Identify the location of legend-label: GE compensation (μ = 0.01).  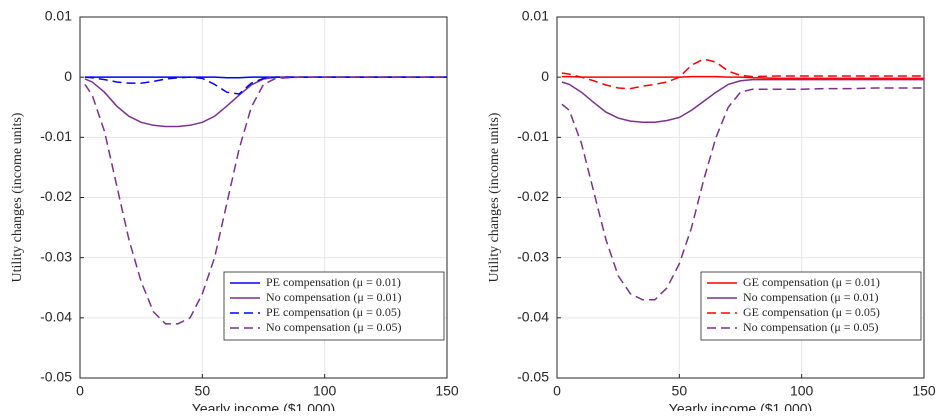
(811, 282).